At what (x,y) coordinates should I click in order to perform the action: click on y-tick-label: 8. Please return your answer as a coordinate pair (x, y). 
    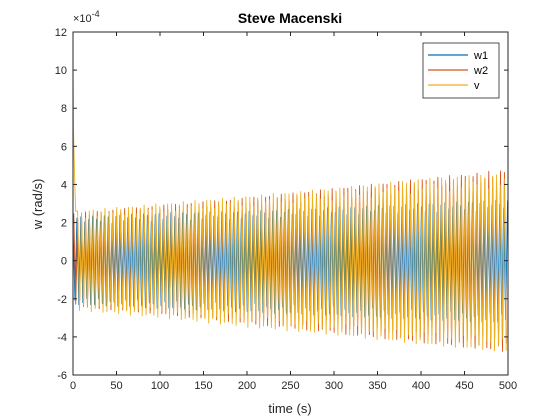
    Looking at the image, I should click on (64, 109).